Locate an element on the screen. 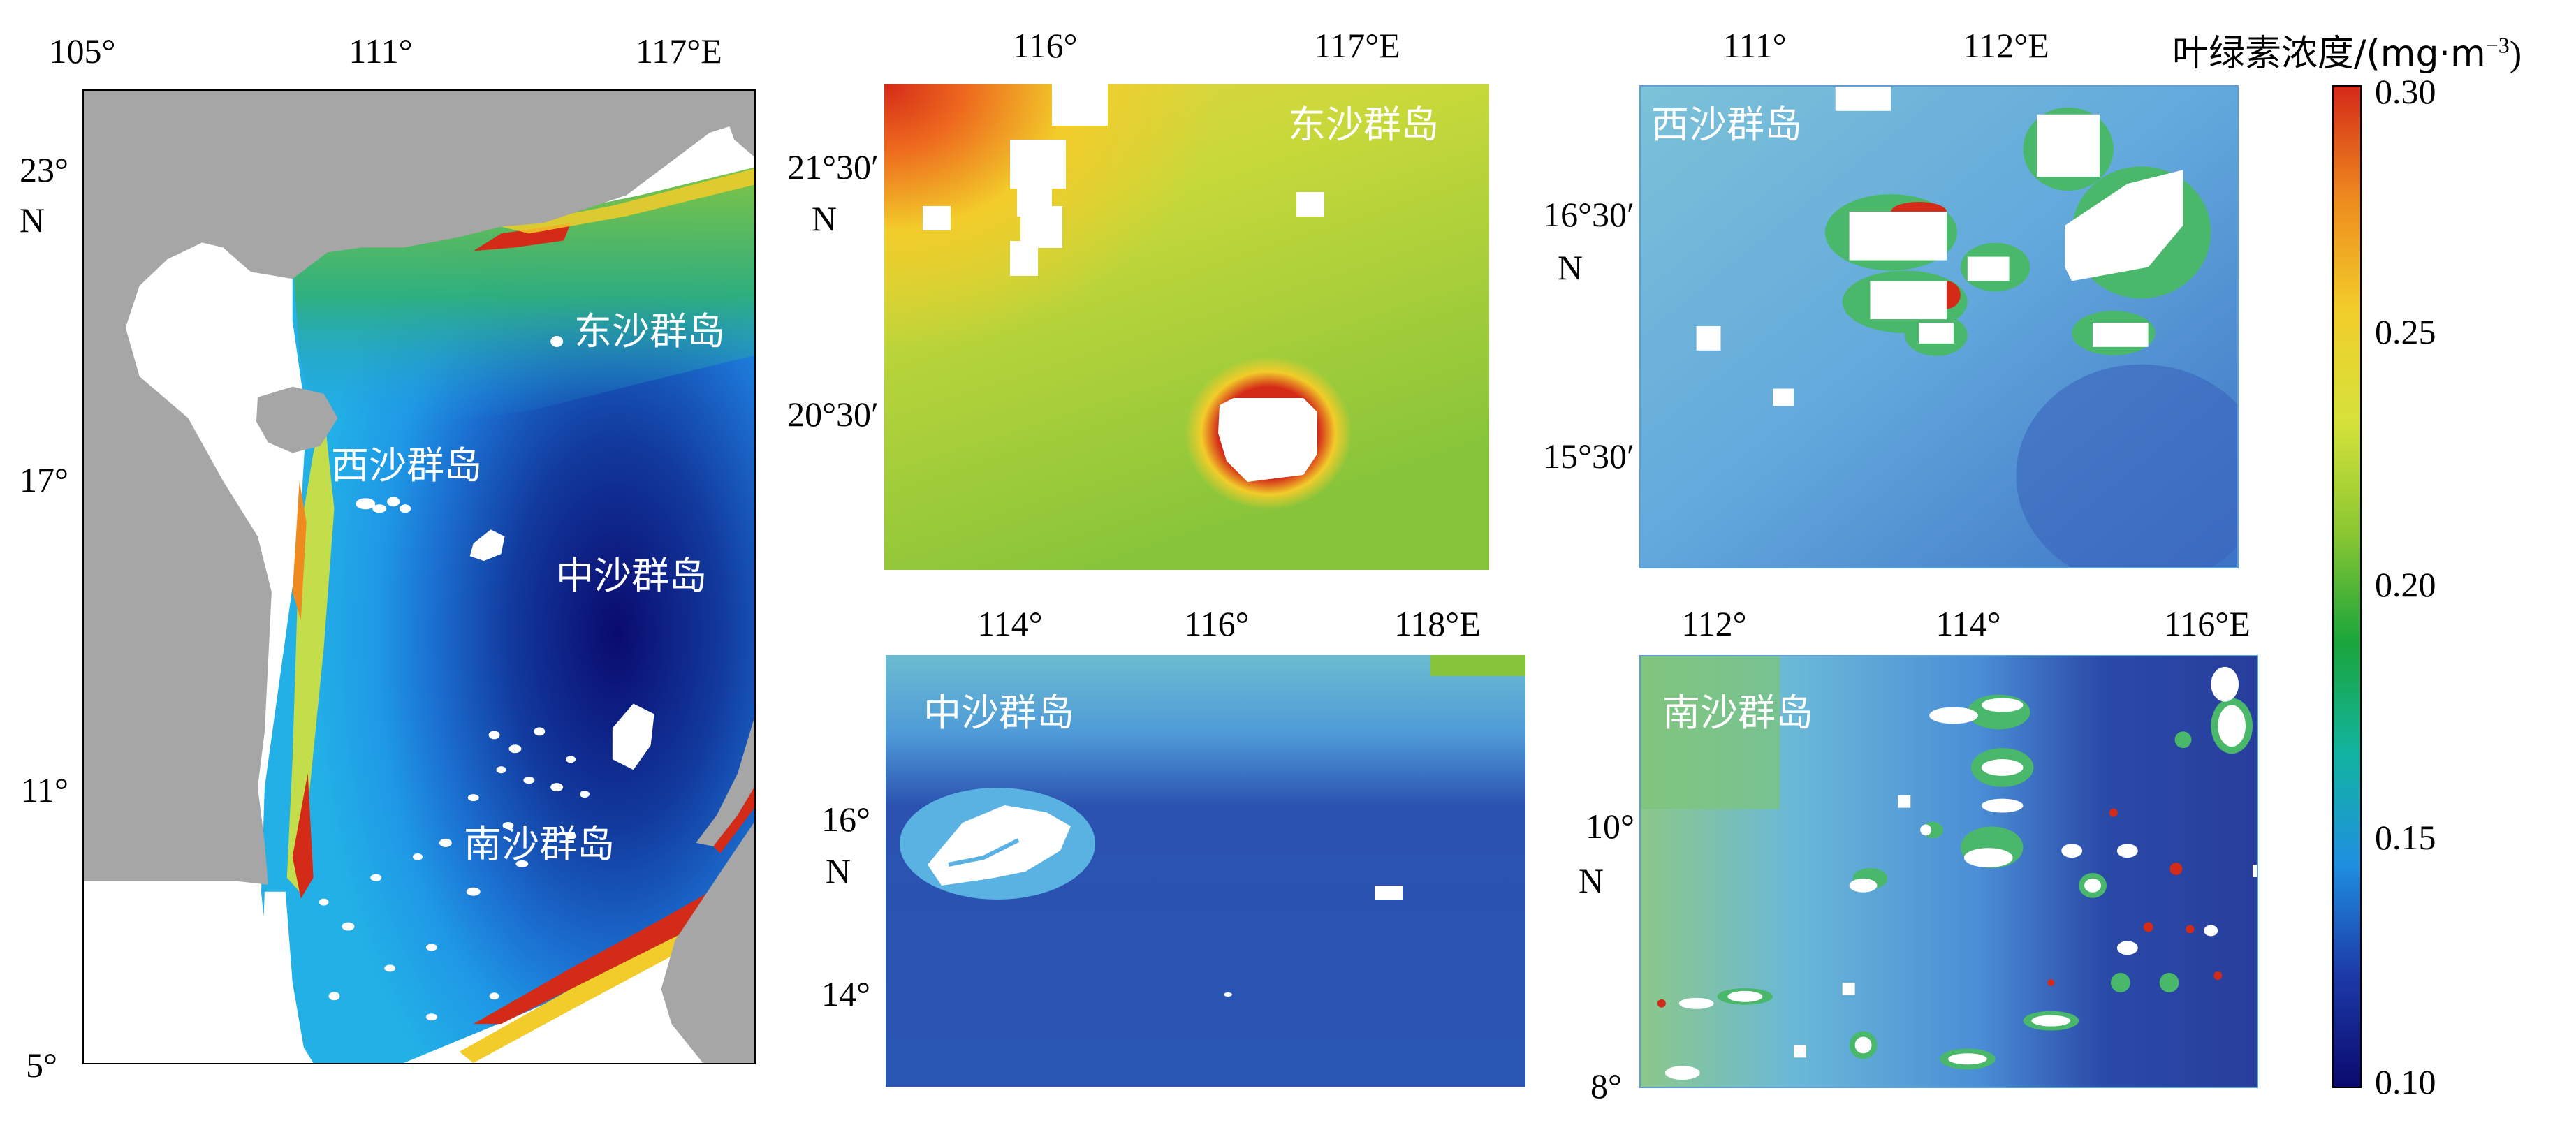 Image resolution: width=2576 pixels, height=1130 pixels. colorbar-tick-4: 0.15 is located at coordinates (2405, 838).